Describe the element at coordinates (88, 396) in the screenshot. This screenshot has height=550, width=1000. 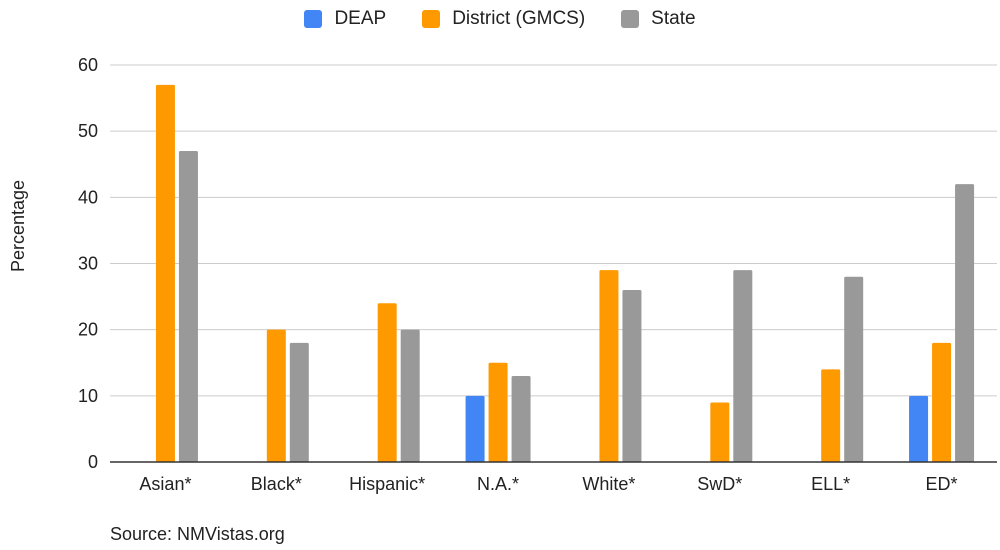
I see `y-tick-label: 10` at that location.